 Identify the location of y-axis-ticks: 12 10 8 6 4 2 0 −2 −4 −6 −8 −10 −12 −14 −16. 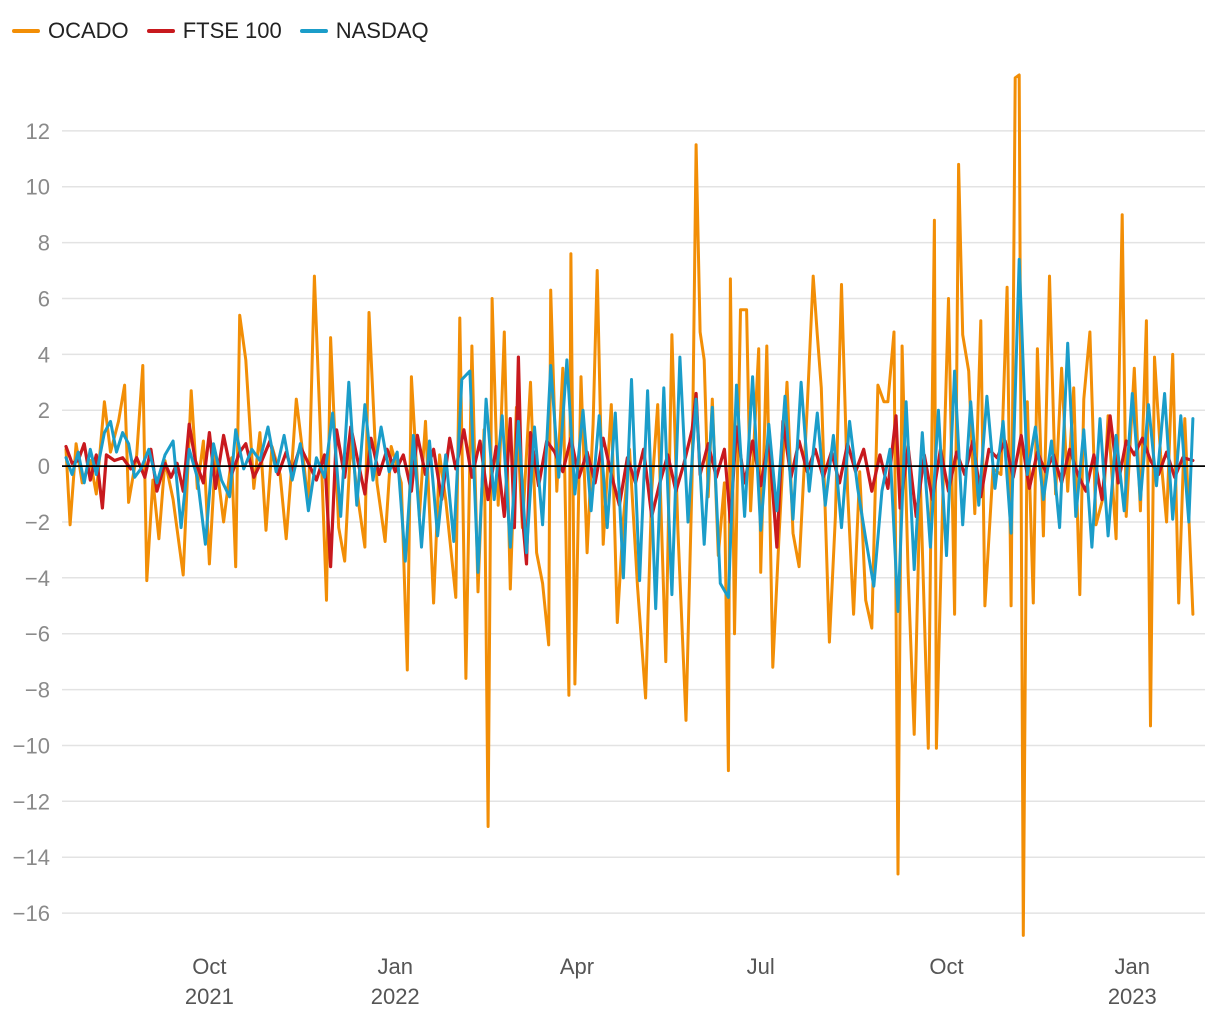
(31, 522).